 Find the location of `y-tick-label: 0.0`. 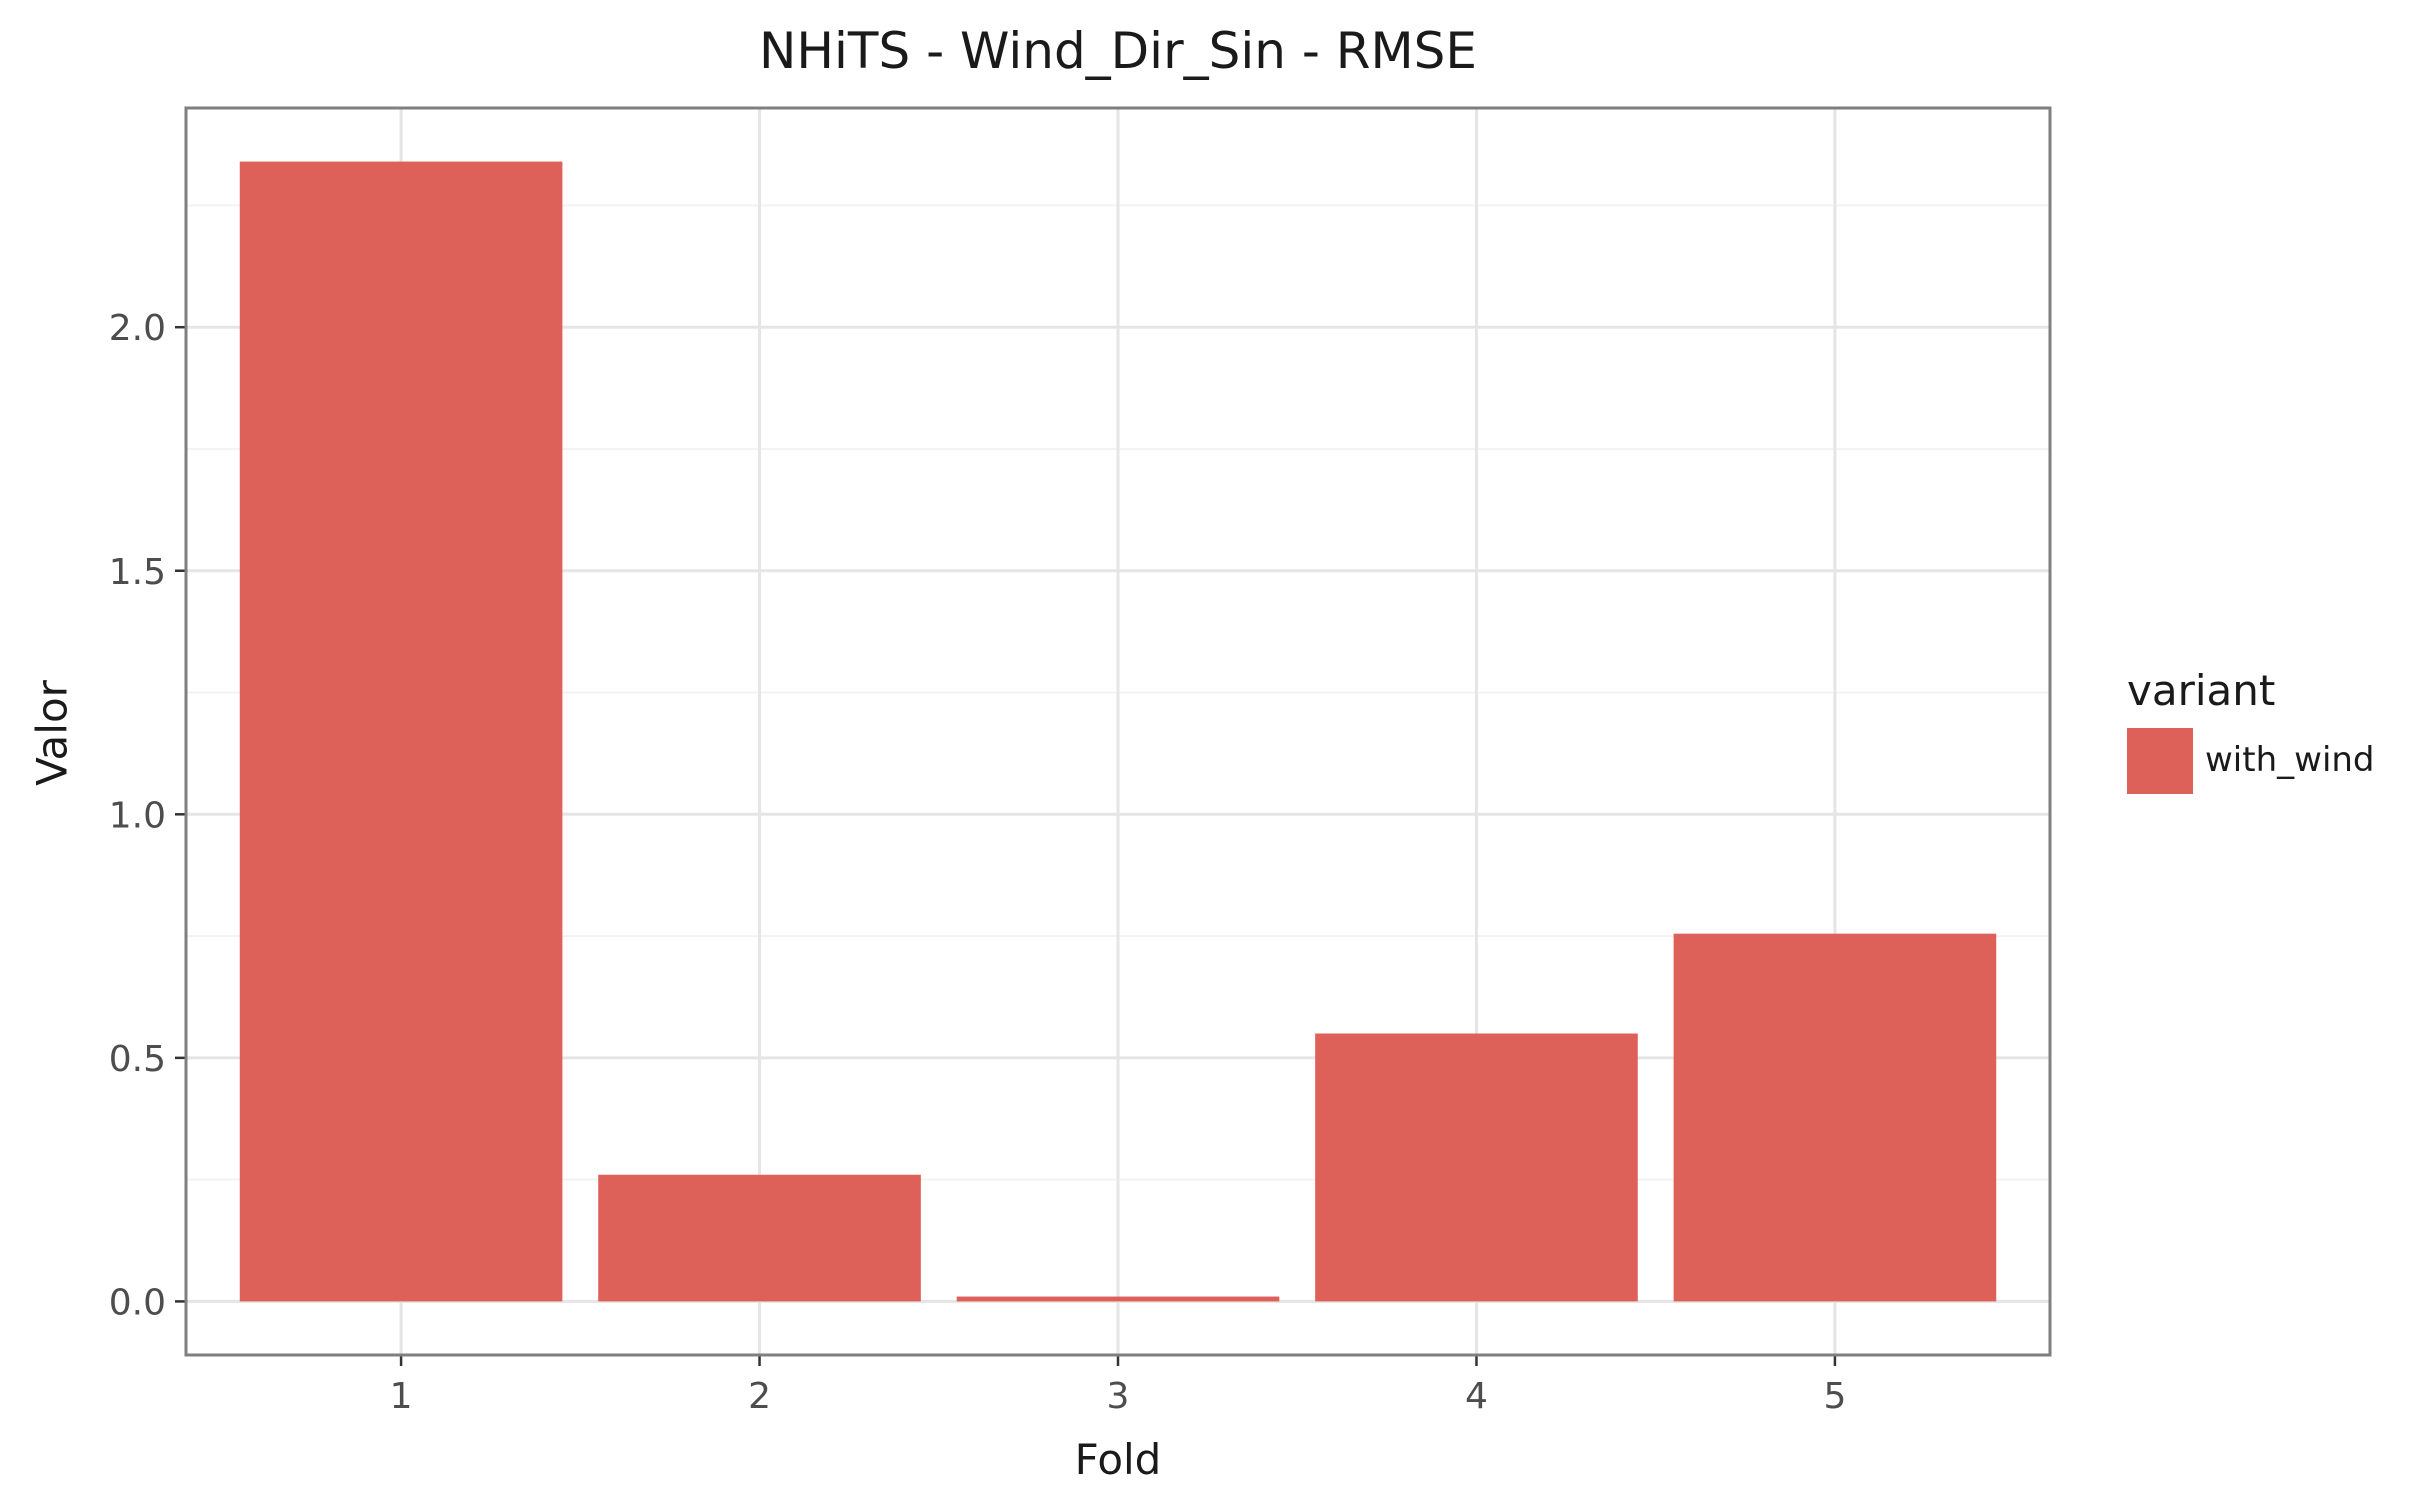

y-tick-label: 0.0 is located at coordinates (137, 1302).